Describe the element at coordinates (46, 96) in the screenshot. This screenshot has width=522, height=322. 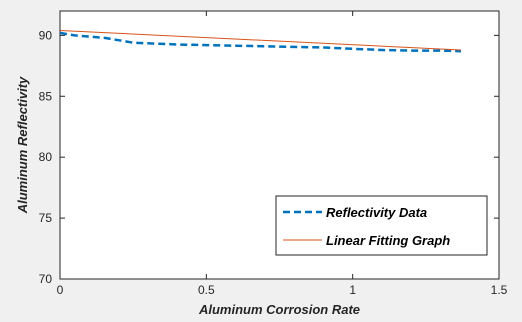
I see `y-tick-label: 85` at that location.